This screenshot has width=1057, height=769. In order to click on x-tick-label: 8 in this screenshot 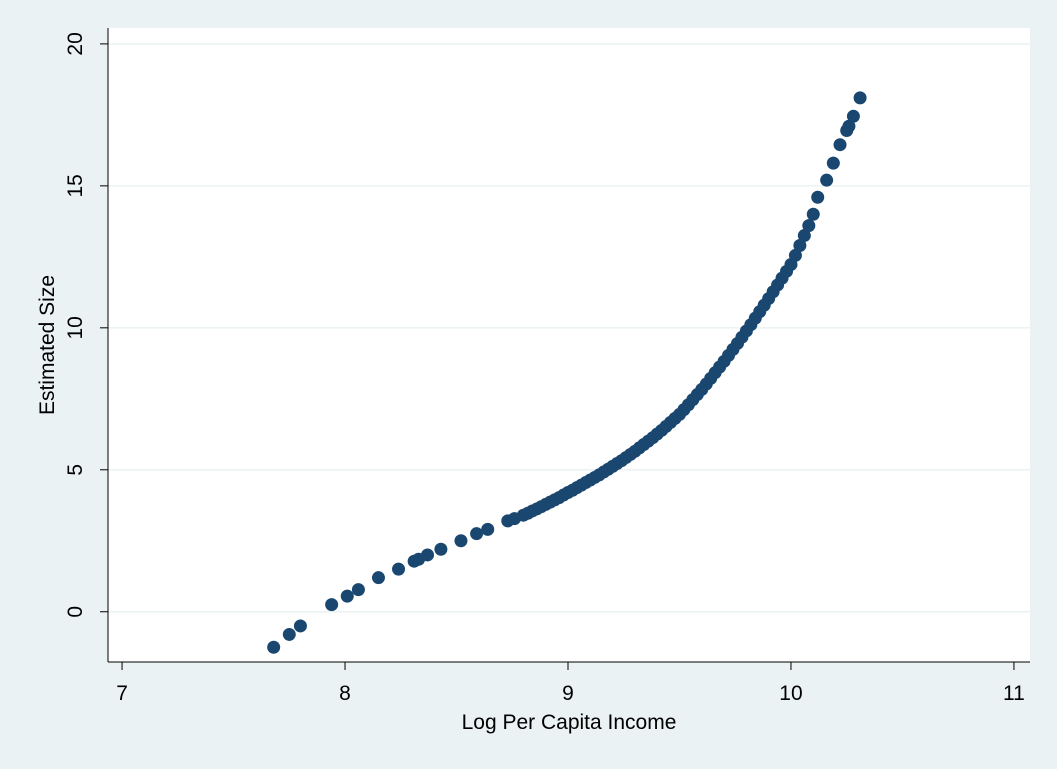, I will do `click(345, 693)`.